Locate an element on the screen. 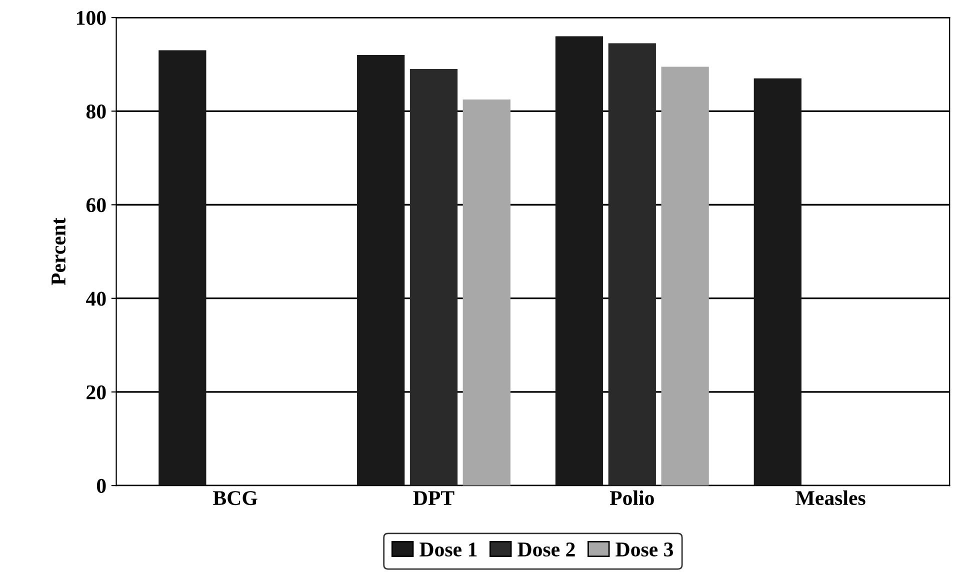  y-tick-label: 40 is located at coordinates (96, 299).